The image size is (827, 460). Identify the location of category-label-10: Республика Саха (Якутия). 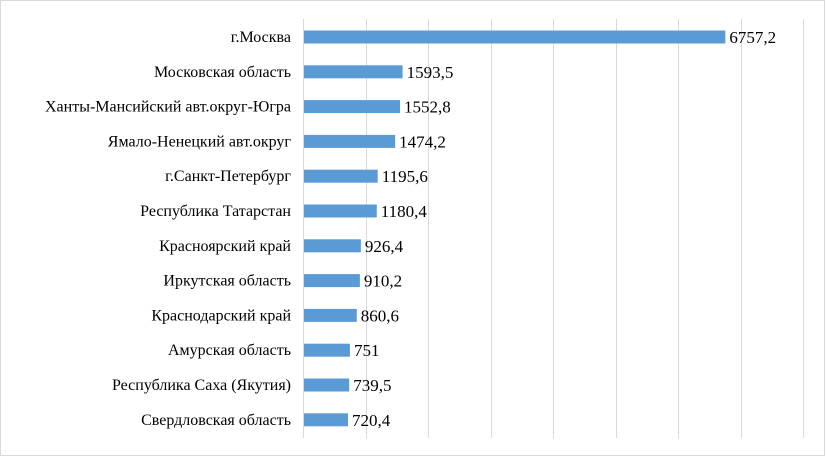
(201, 385).